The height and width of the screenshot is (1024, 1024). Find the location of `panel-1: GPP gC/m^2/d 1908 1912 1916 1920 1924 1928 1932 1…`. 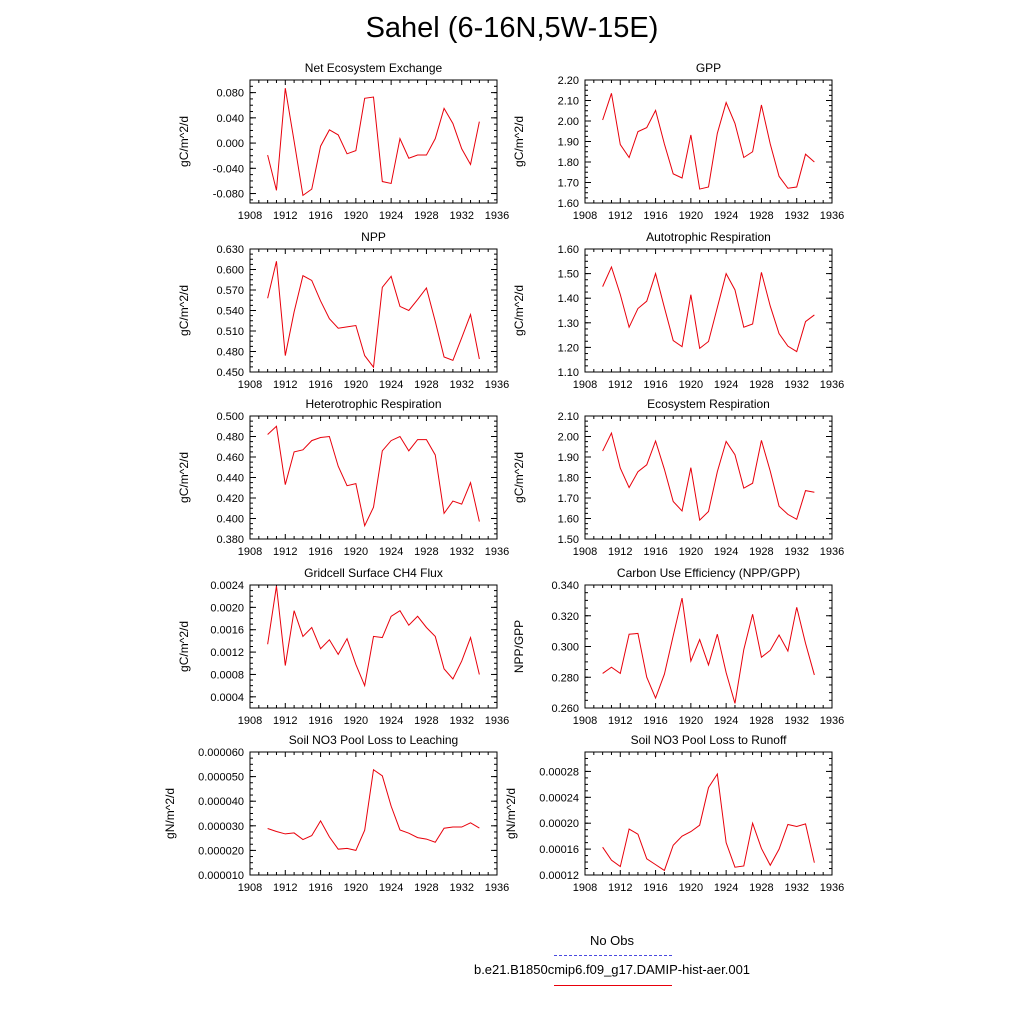

panel-1: GPP gC/m^2/d 1908 1912 1916 1920 1924 1928 1932 1… is located at coordinates (678, 141).